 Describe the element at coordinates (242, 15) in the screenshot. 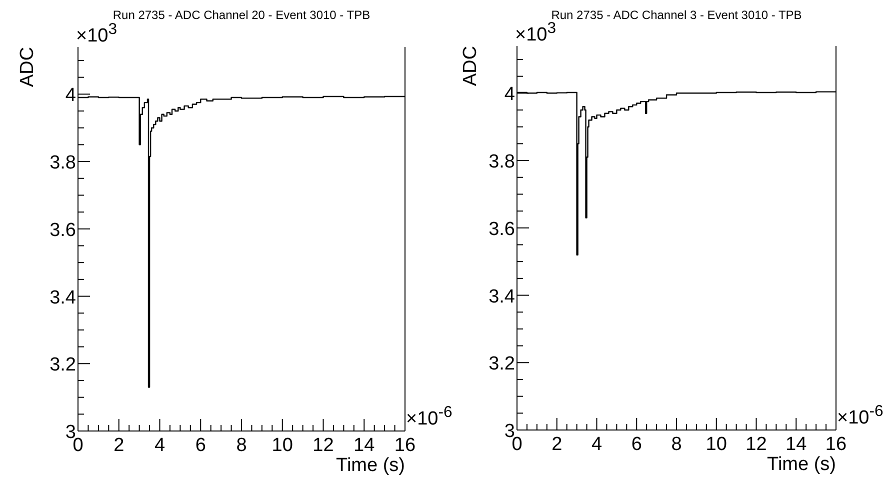

I see `chart-title: Run 2735 - ADC Channel 20 - Event 3010 - TPB` at that location.